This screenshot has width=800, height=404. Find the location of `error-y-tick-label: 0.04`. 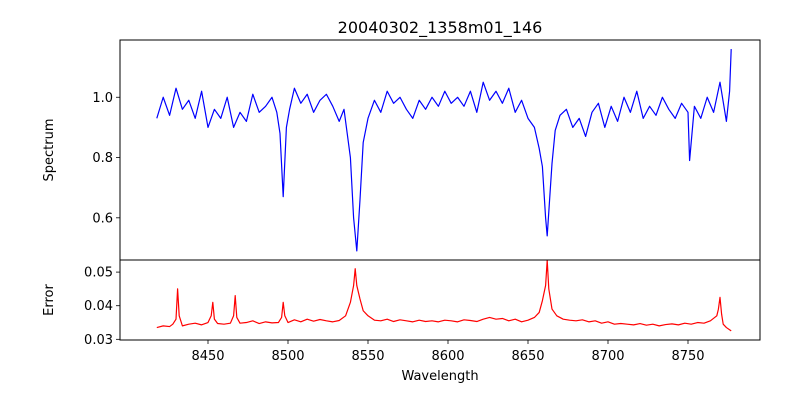

error-y-tick-label: 0.04 is located at coordinates (98, 306).